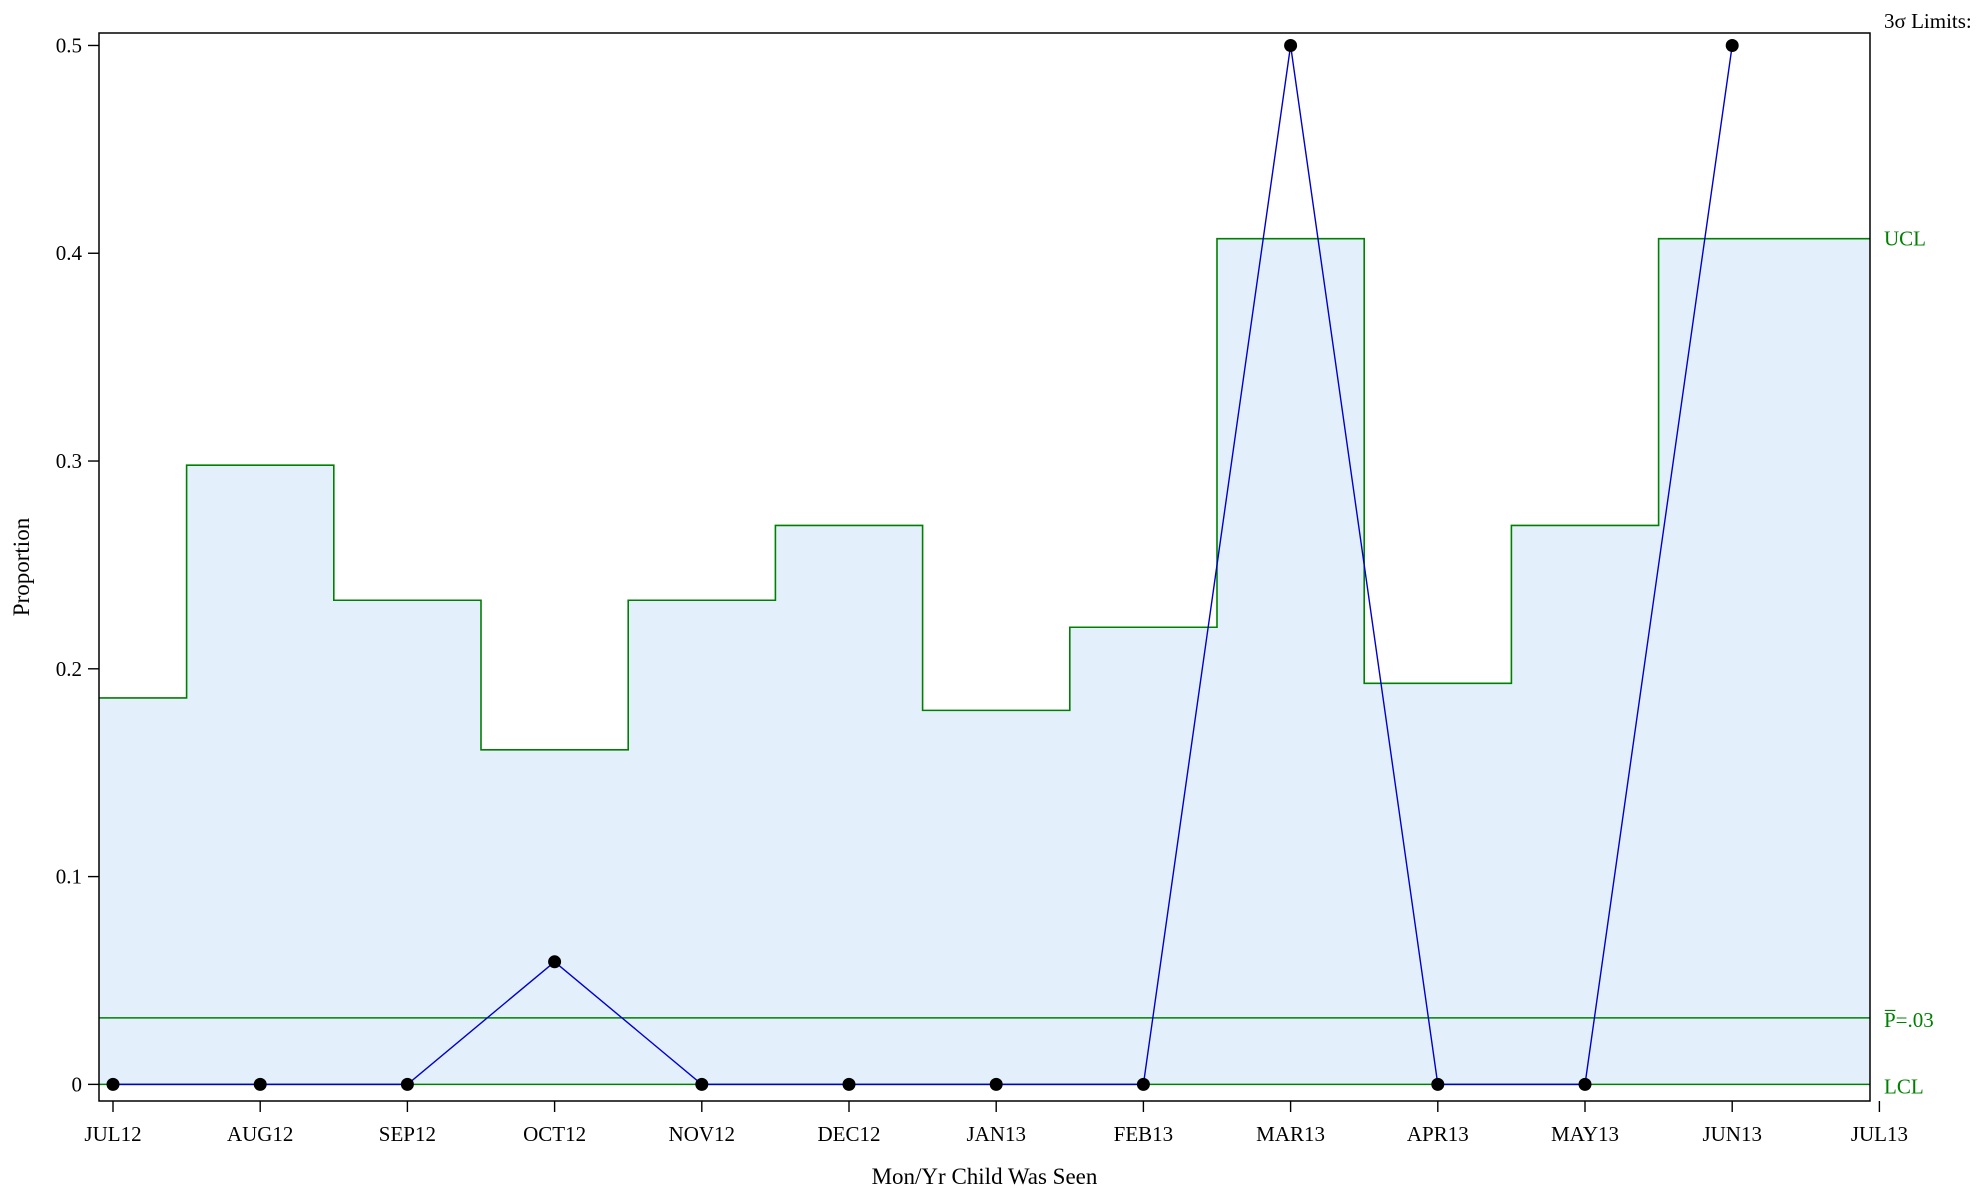  Describe the element at coordinates (1143, 1084) in the screenshot. I see `data-point-feb13` at that location.